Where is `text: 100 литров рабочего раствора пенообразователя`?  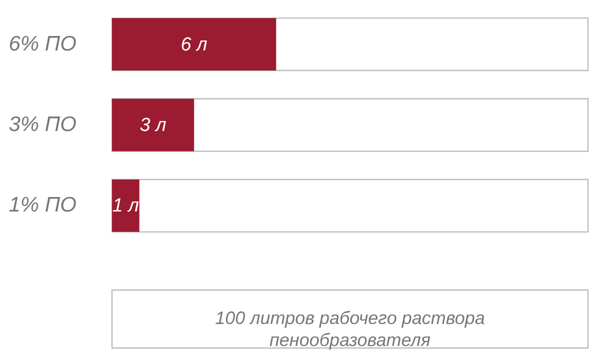
text: 100 литров рабочего раствора пенообразователя is located at coordinates (350, 329).